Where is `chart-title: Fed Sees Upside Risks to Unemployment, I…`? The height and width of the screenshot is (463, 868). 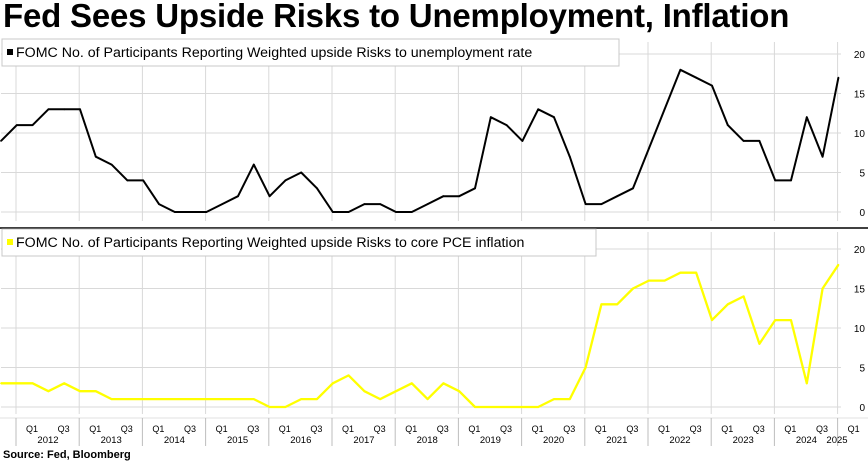
chart-title: Fed Sees Upside Risks to Unemployment, I… is located at coordinates (396, 17).